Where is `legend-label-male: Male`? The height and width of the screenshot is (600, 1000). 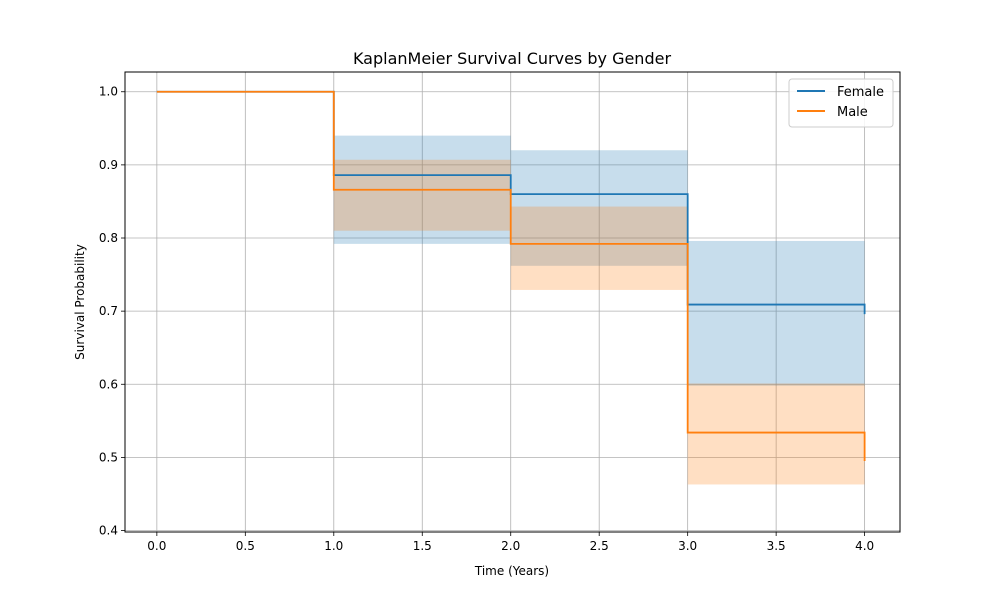
legend-label-male: Male is located at coordinates (852, 112).